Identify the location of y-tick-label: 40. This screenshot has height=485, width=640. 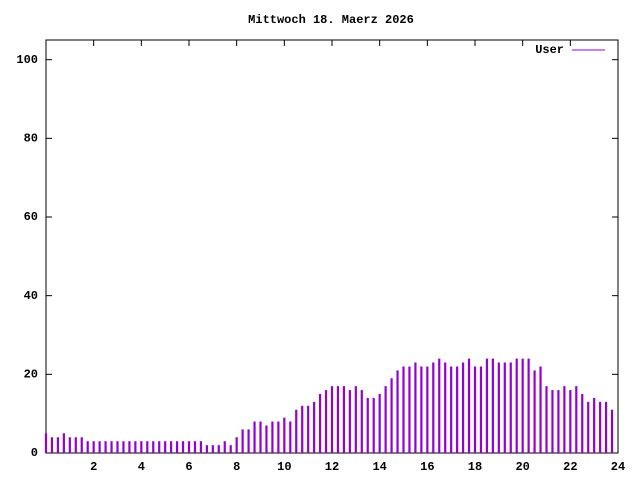
(31, 296).